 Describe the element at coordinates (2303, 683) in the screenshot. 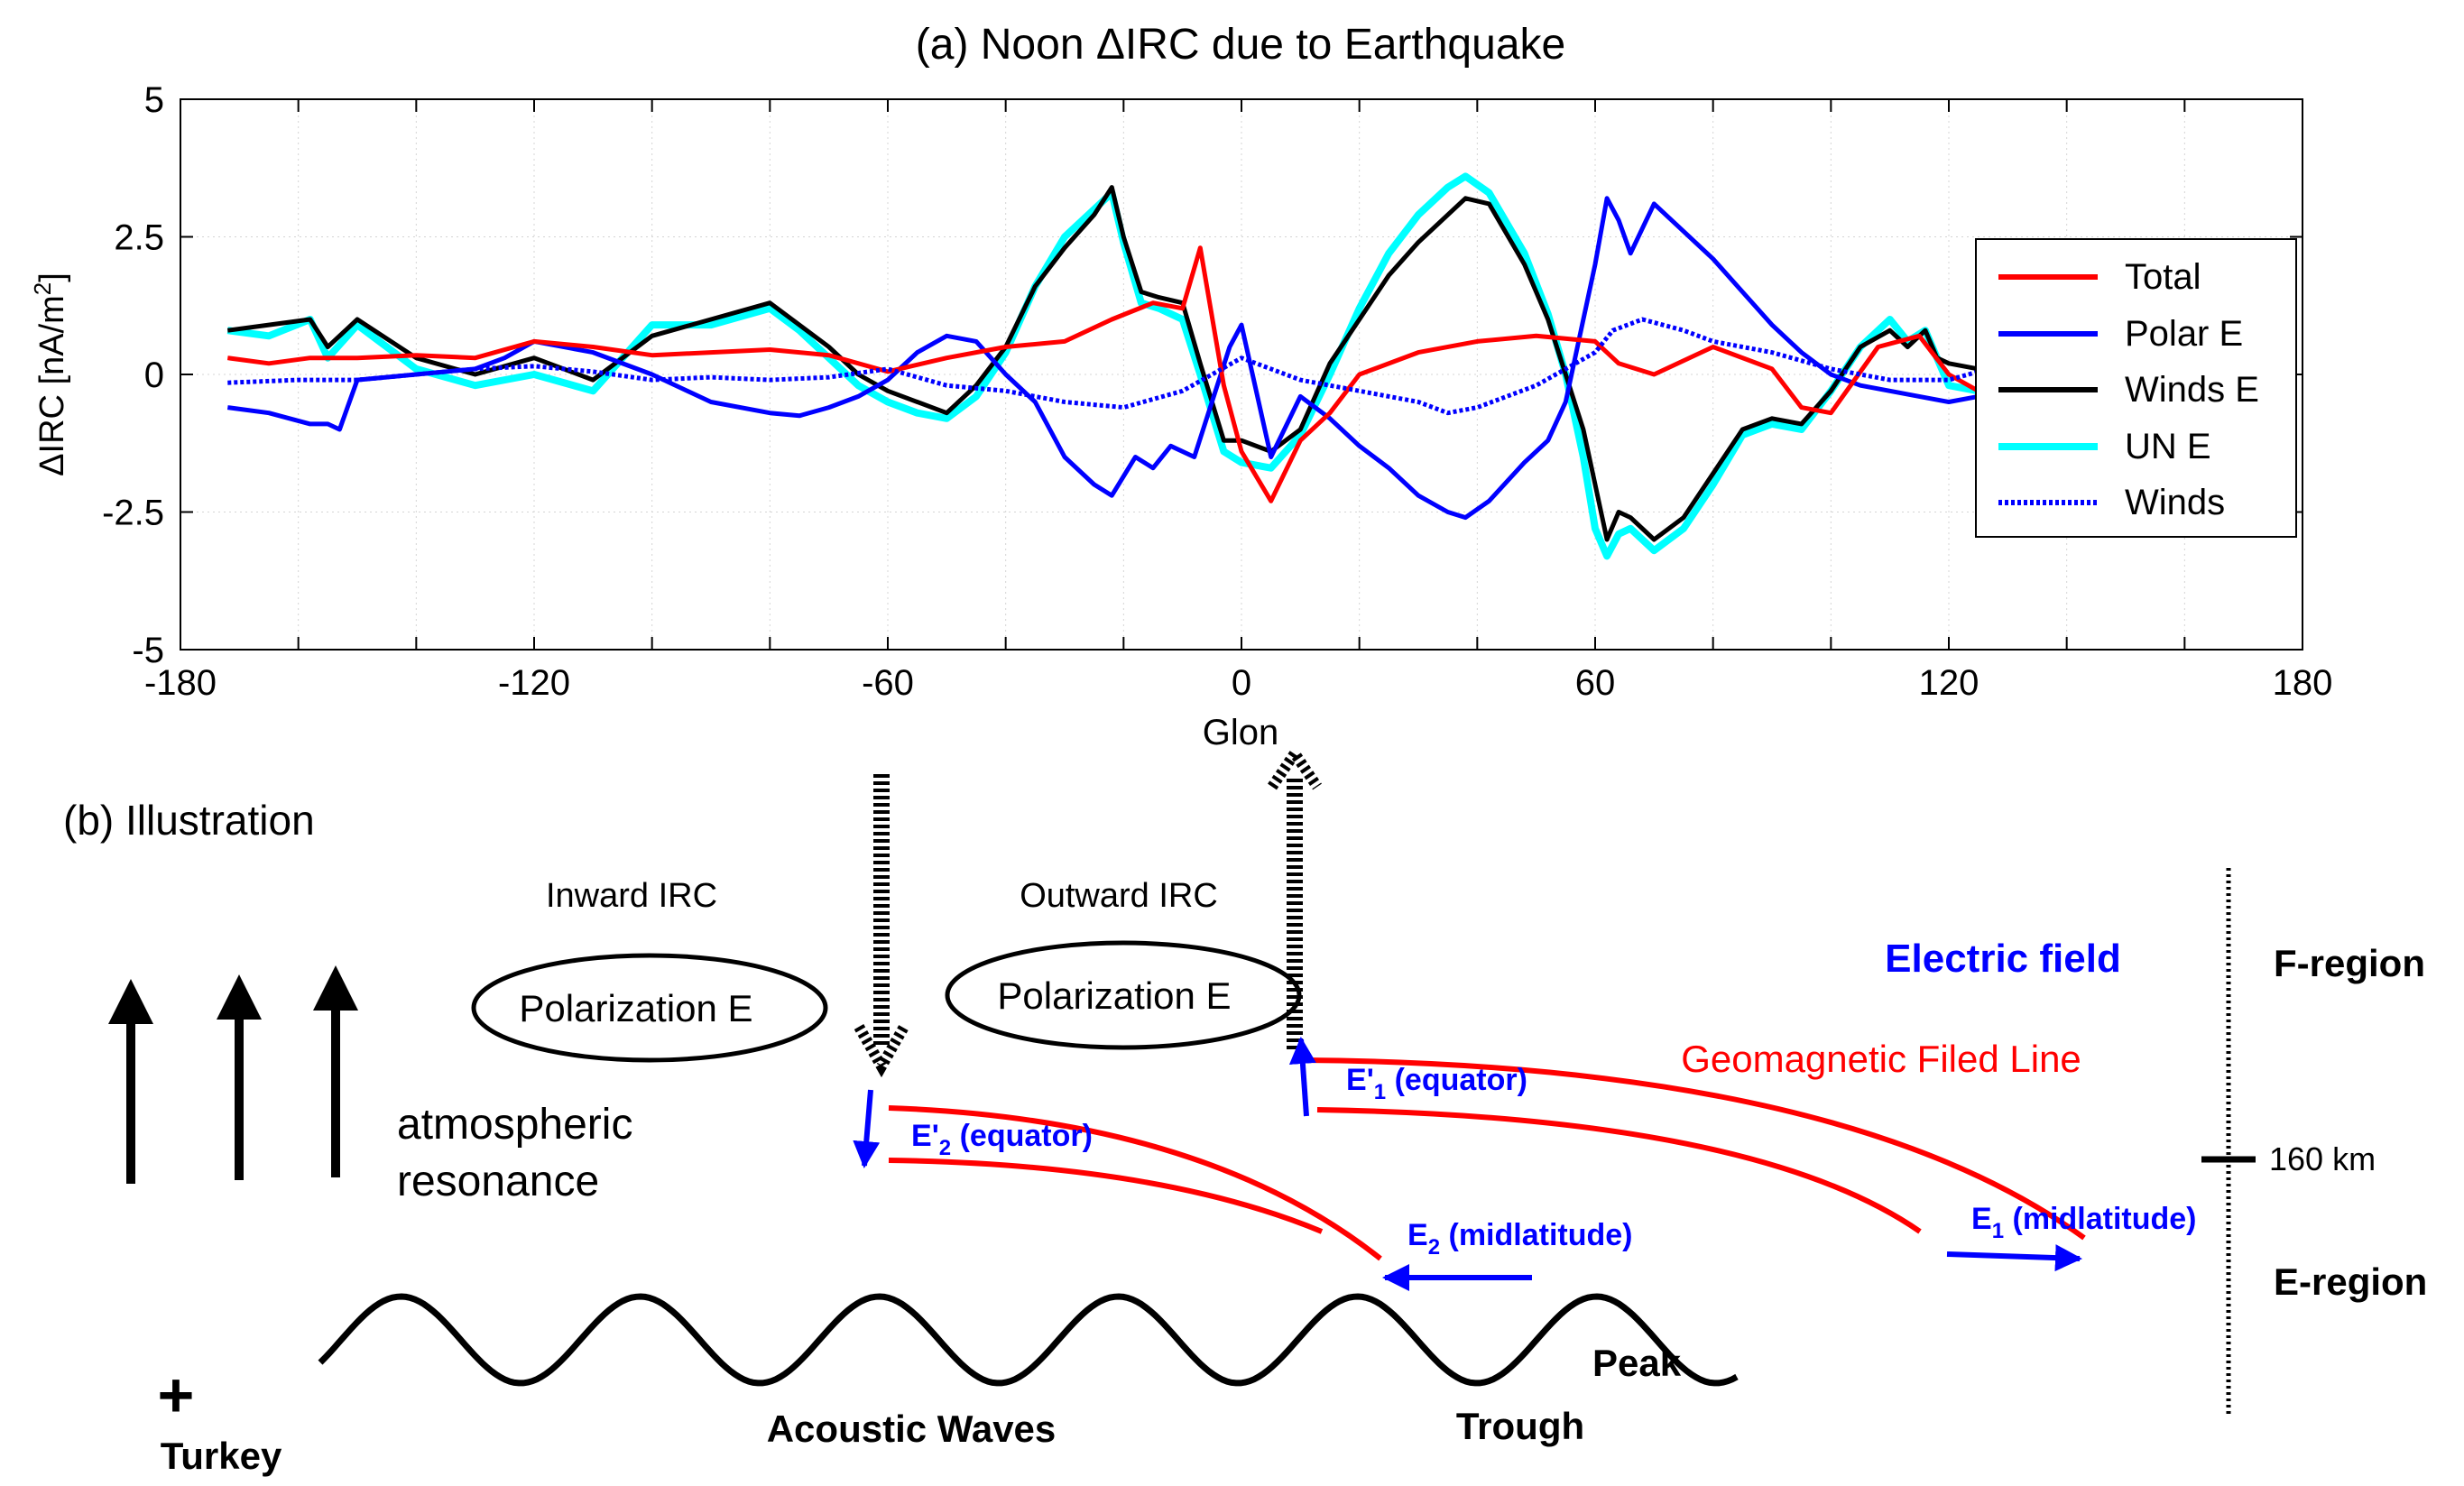

I see `x-tick-label: 180` at that location.